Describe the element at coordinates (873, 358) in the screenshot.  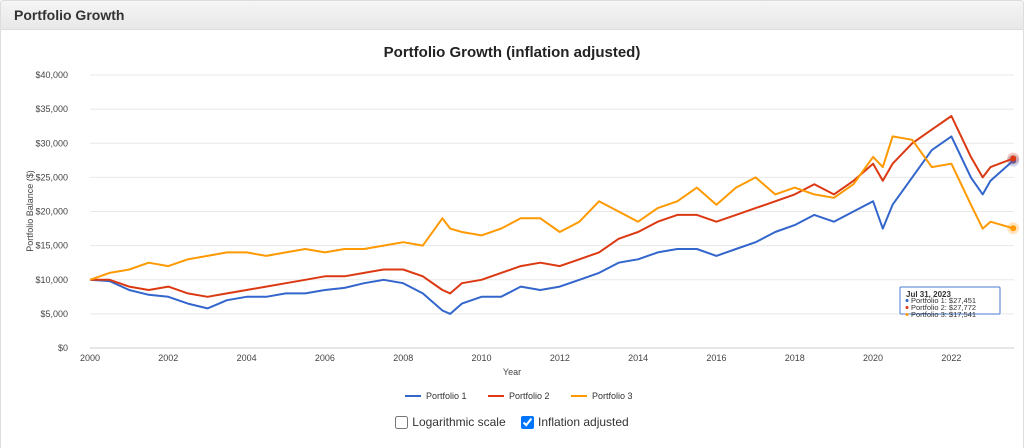
I see `x-tick-label: 2020` at that location.